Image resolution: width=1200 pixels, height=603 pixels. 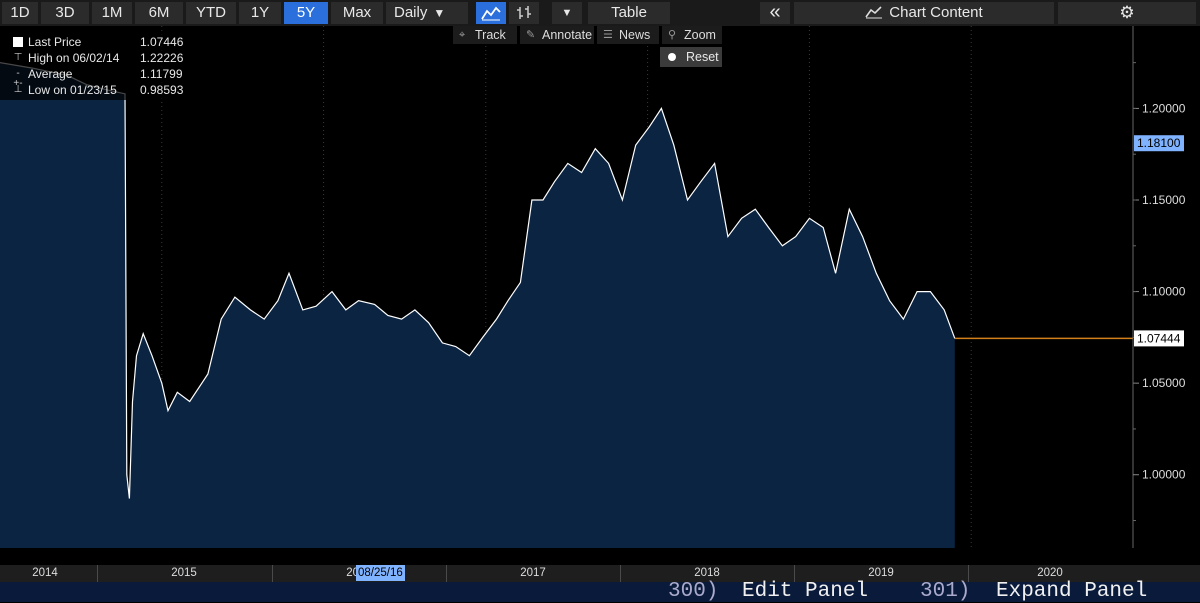 I want to click on legend-high: ⊤ High on 06/02/14 1.22226, so click(x=93, y=58).